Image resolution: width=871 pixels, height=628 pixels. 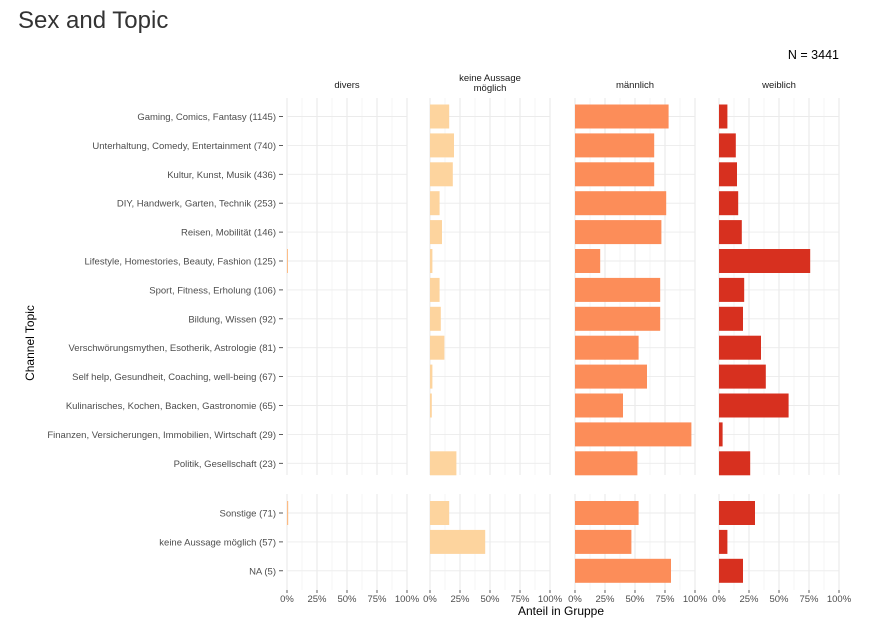 What do you see at coordinates (247, 514) in the screenshot?
I see `y-tick-label: Sonstige (71)` at bounding box center [247, 514].